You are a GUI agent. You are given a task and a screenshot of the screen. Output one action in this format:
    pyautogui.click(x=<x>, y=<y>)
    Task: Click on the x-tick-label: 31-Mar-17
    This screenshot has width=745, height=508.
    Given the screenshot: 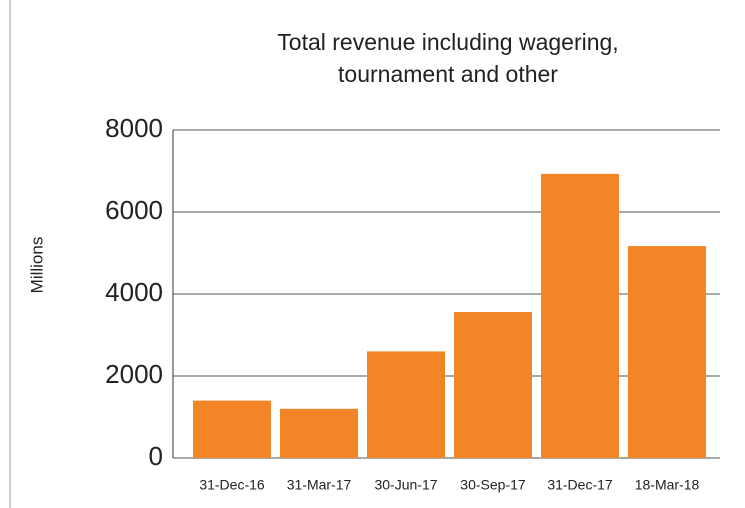 What is the action you would take?
    pyautogui.click(x=319, y=485)
    